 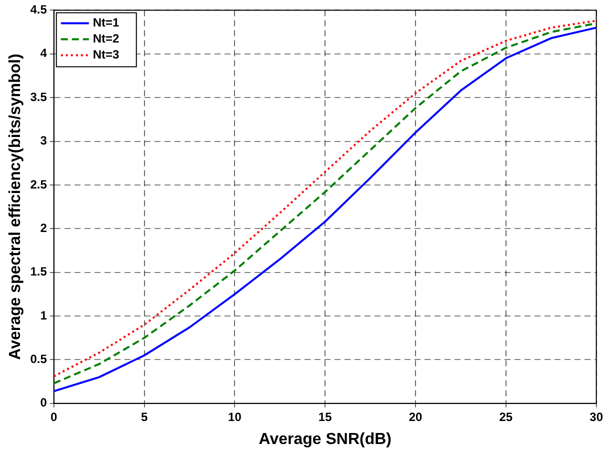 What do you see at coordinates (415, 417) in the screenshot?
I see `x-tick-label: 20` at bounding box center [415, 417].